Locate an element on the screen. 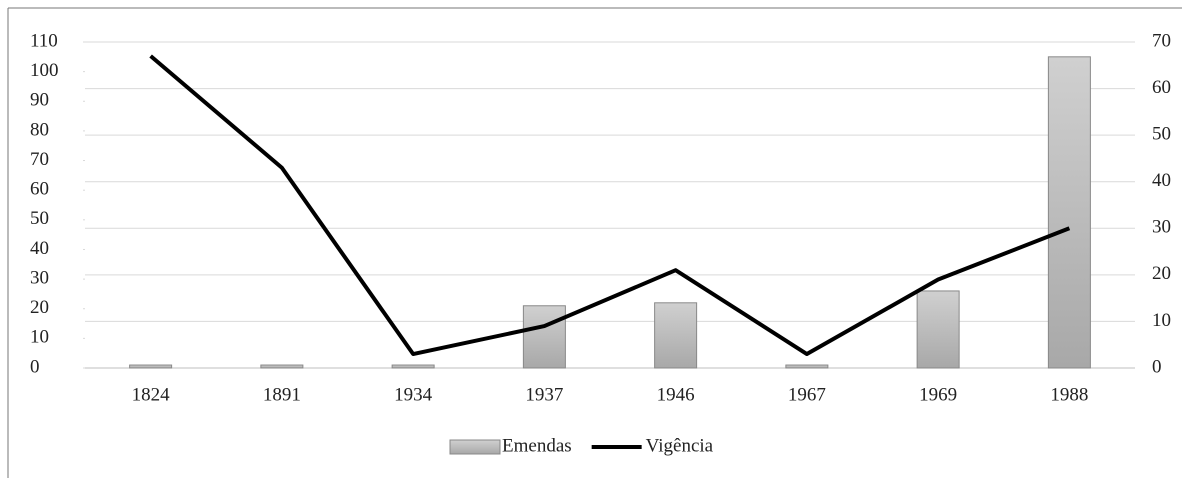 This screenshot has width=1182, height=478. y-tick-label: 10 is located at coordinates (39, 337).